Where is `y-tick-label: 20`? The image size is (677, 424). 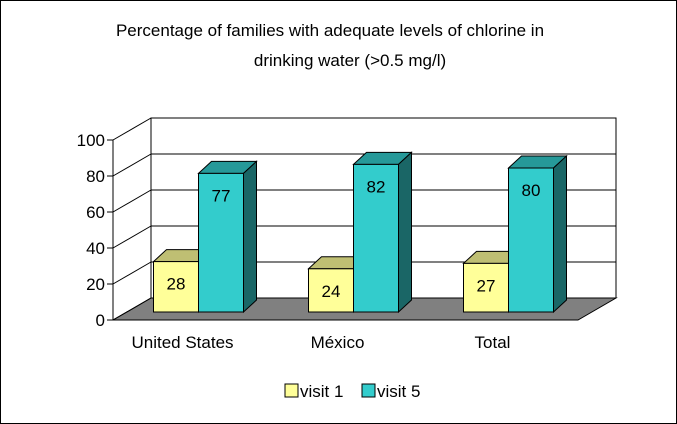
y-tick-label: 20 is located at coordinates (95, 284).